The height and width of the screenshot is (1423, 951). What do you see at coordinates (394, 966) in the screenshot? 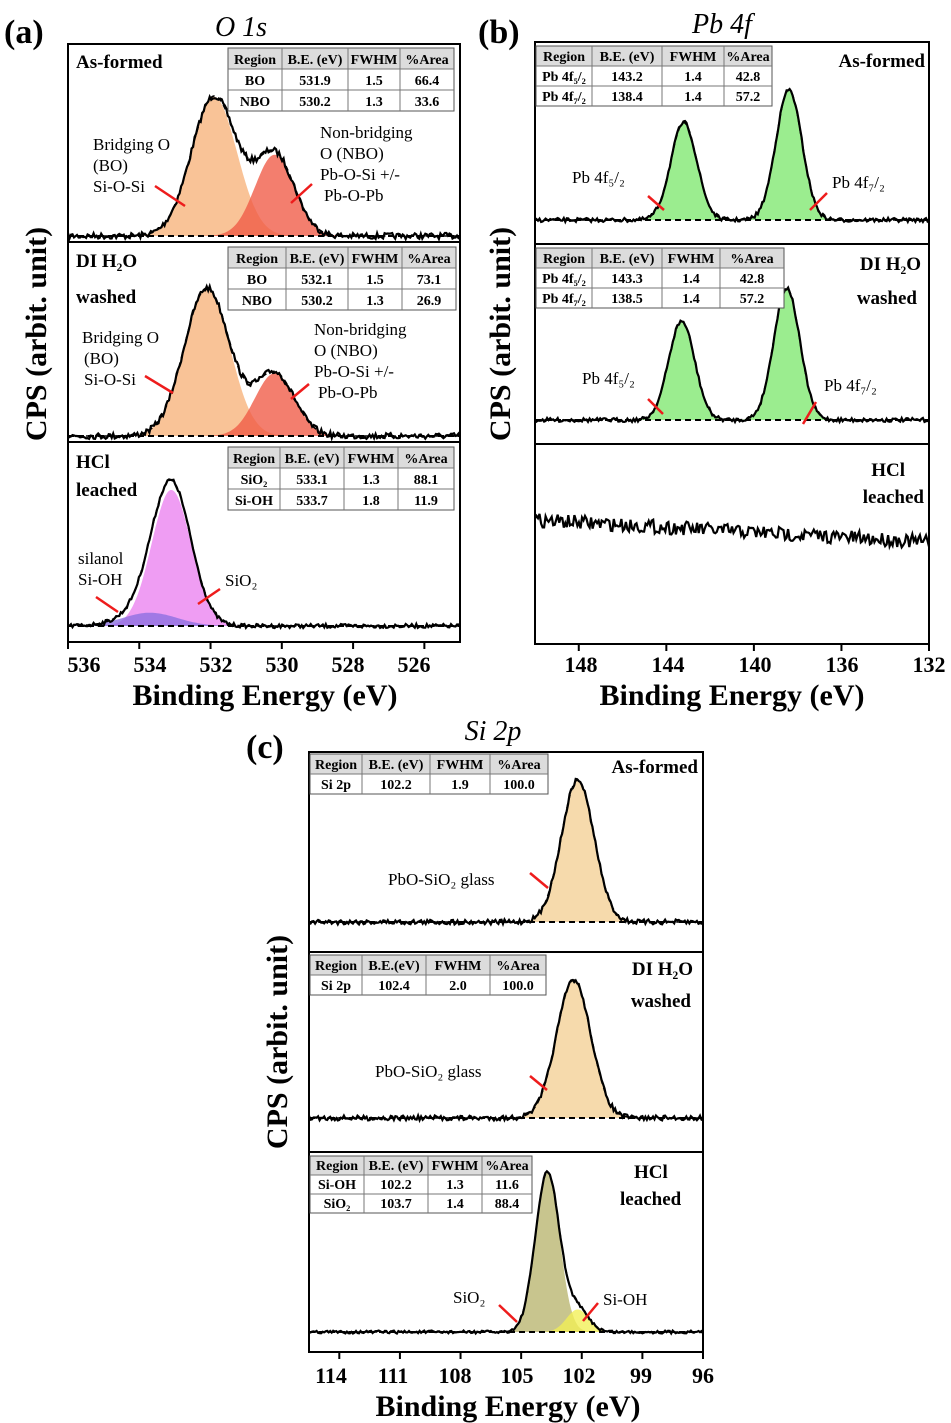
I see `table-header-cell: B.E.(eV)` at bounding box center [394, 966].